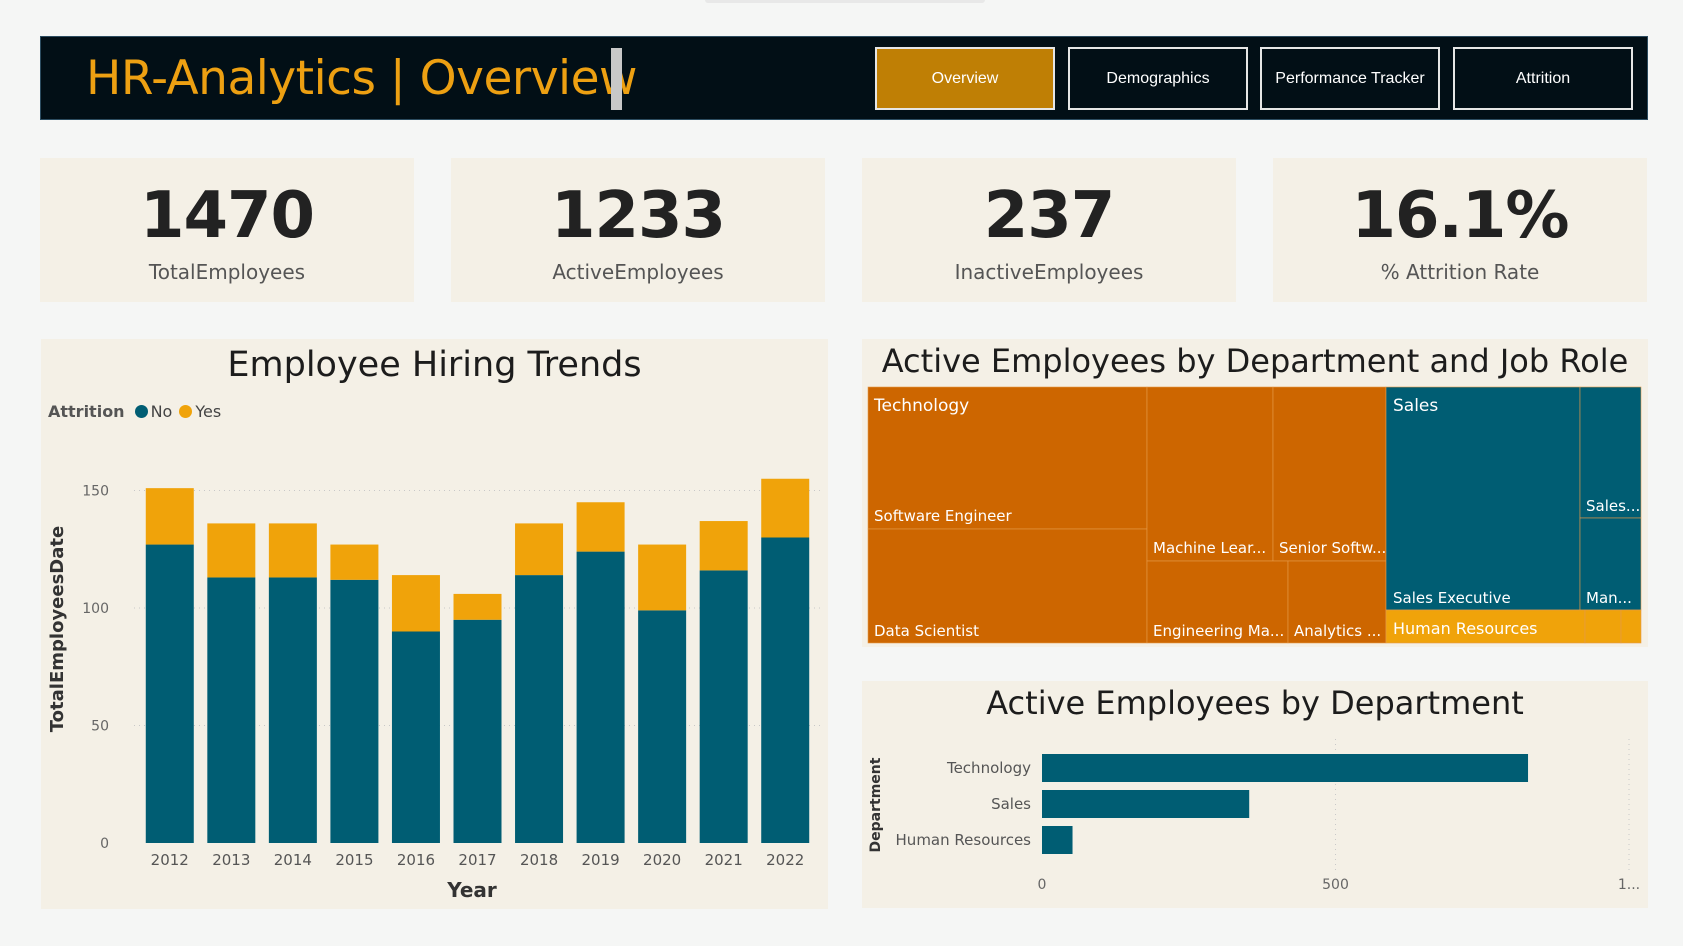  Describe the element at coordinates (1007, 586) in the screenshot. I see `treemap-cell-data-scientist` at that location.